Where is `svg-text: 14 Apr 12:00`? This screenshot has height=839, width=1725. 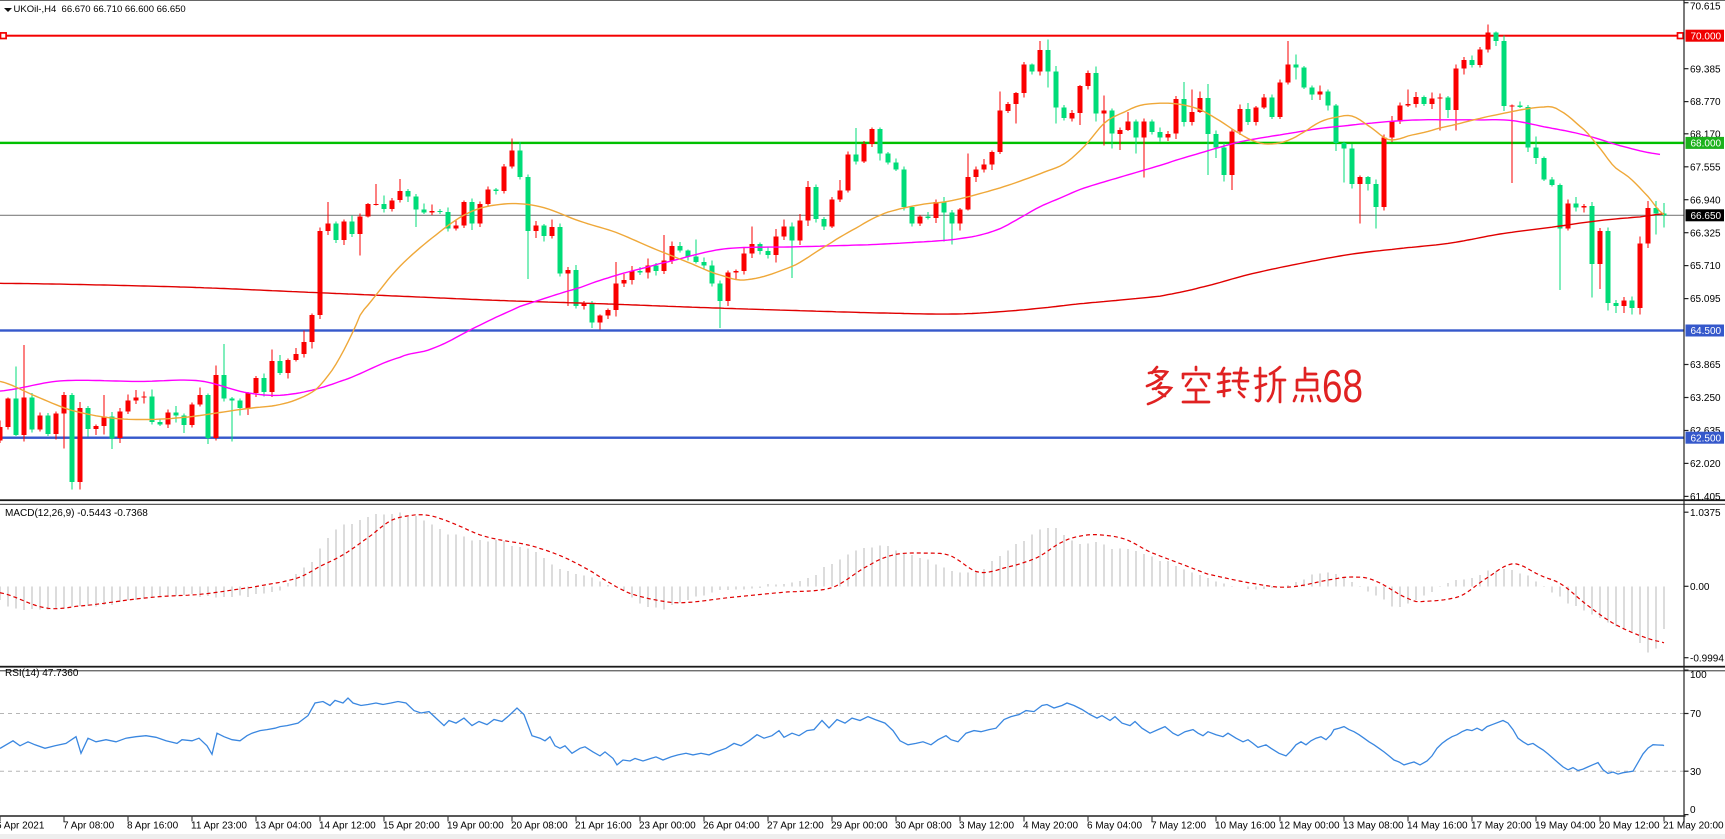 svg-text: 14 Apr 12:00 is located at coordinates (347, 826).